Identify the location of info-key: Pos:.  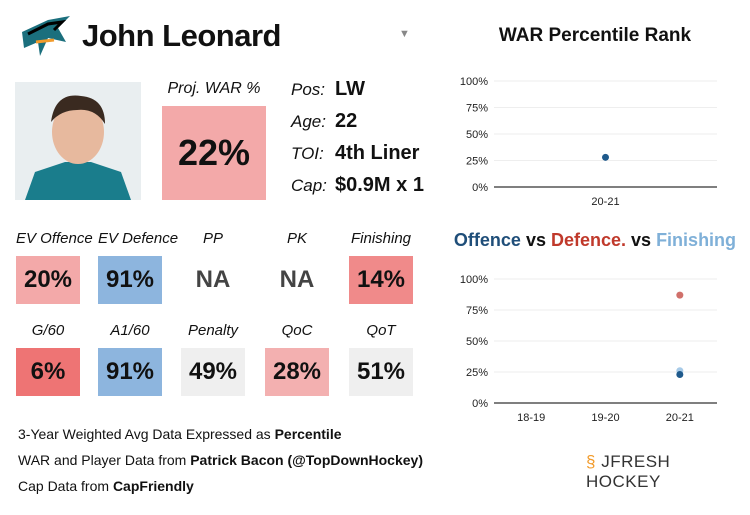
(308, 89).